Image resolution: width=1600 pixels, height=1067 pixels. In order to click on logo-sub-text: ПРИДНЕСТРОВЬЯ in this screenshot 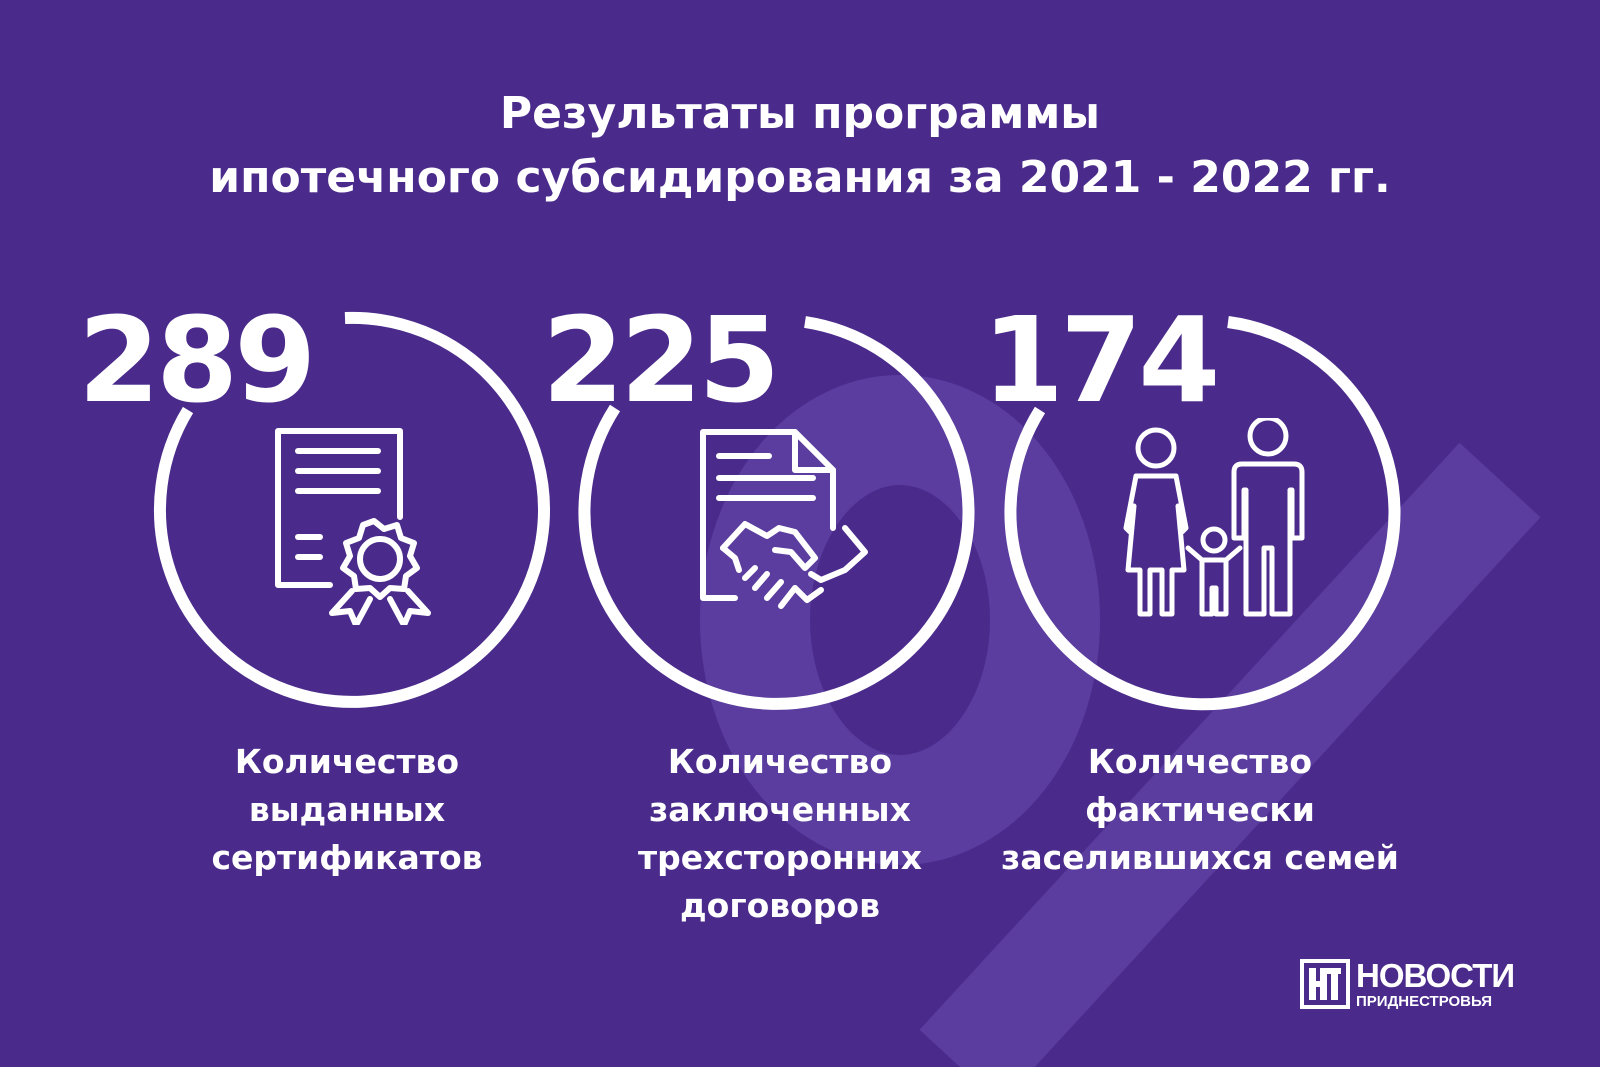, I will do `click(1424, 1001)`.